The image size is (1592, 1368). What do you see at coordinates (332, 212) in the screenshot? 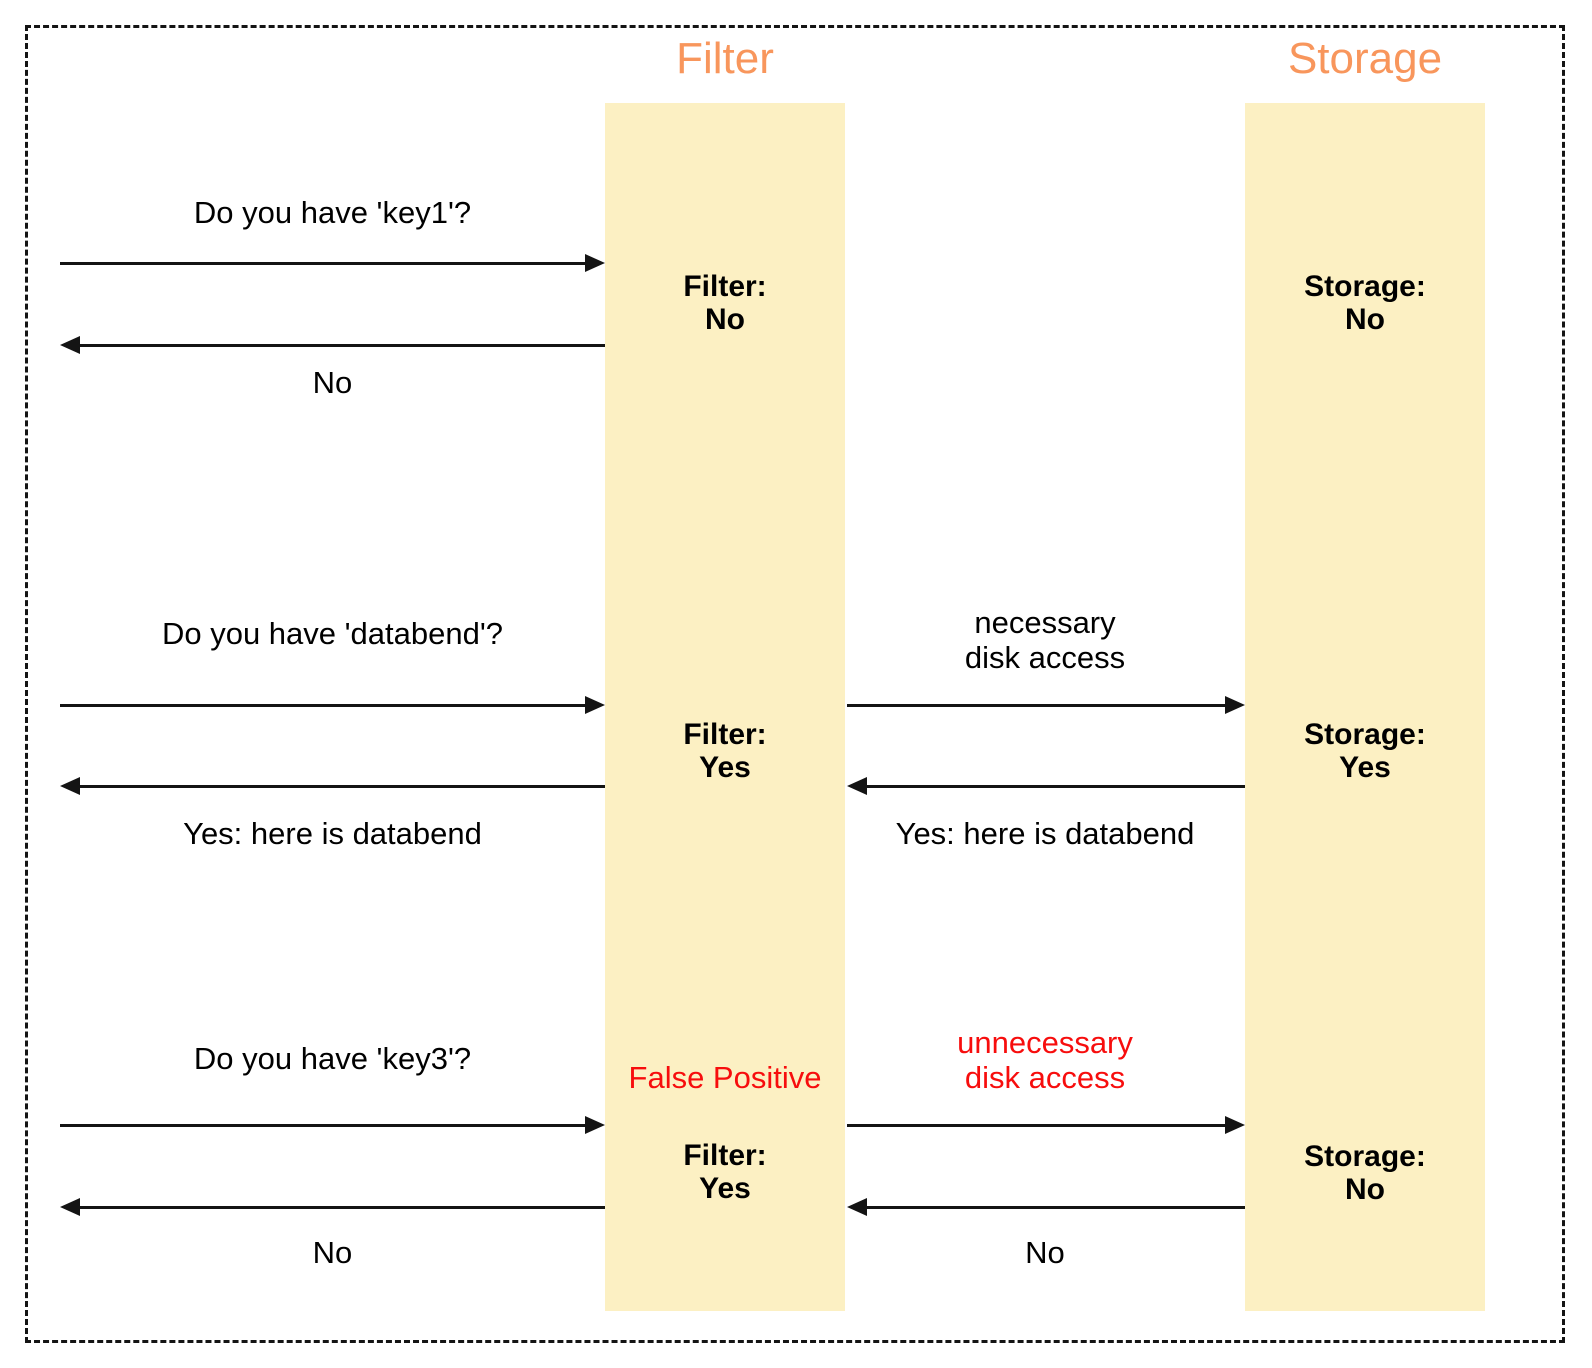
I see `request-label: Do you have 'key1'?` at bounding box center [332, 212].